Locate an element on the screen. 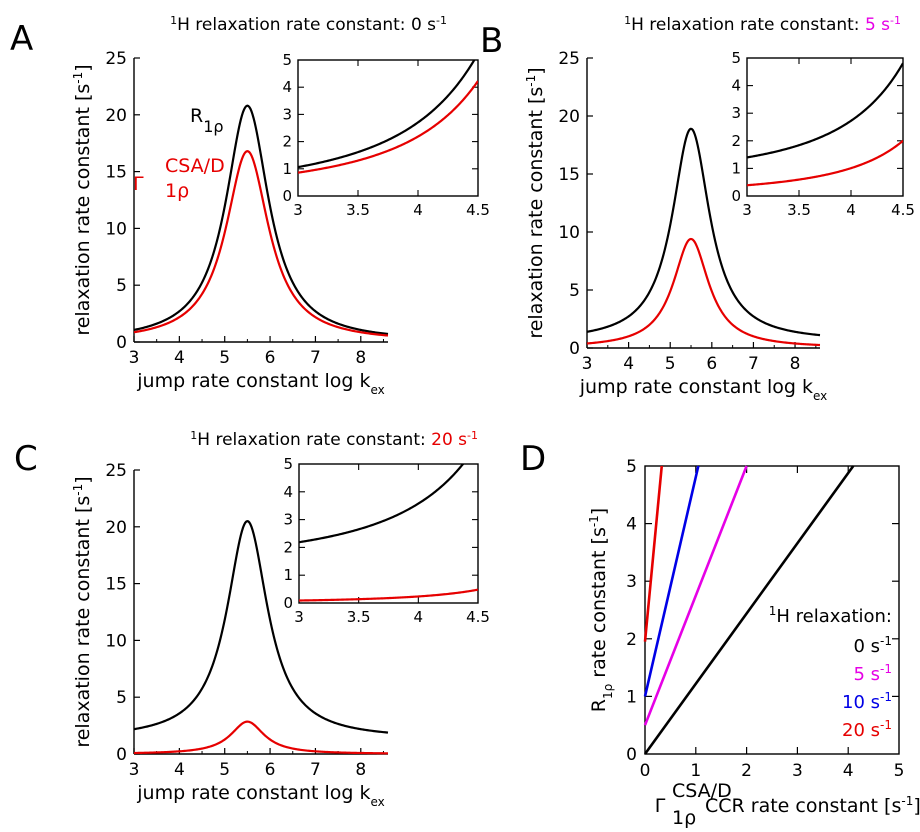 The width and height of the screenshot is (920, 832). panel-letter-a: A is located at coordinates (21, 39).